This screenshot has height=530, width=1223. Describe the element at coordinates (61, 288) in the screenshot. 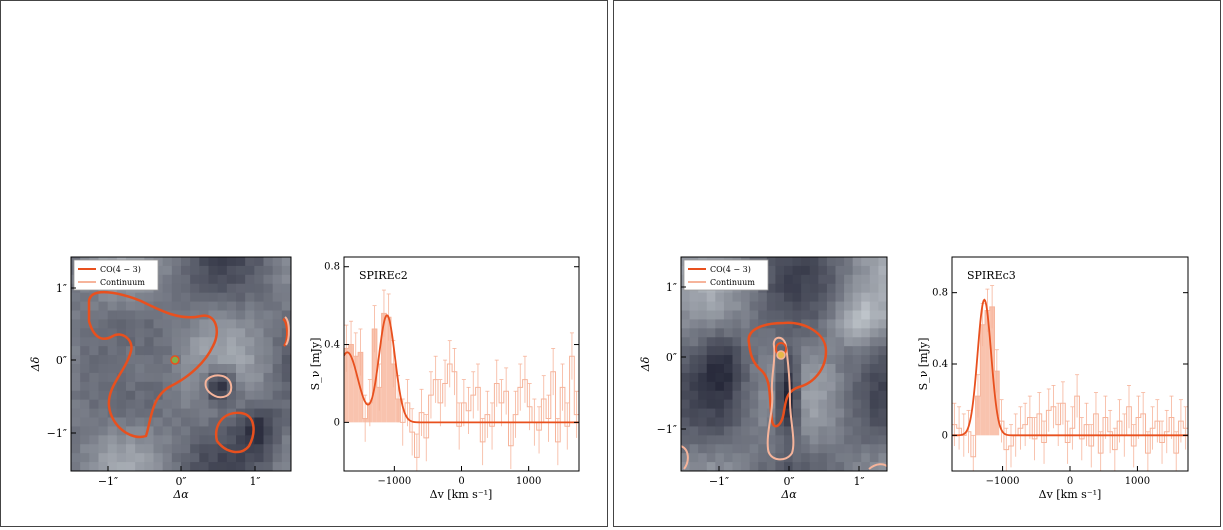

I see `map-ytick: 1″` at that location.